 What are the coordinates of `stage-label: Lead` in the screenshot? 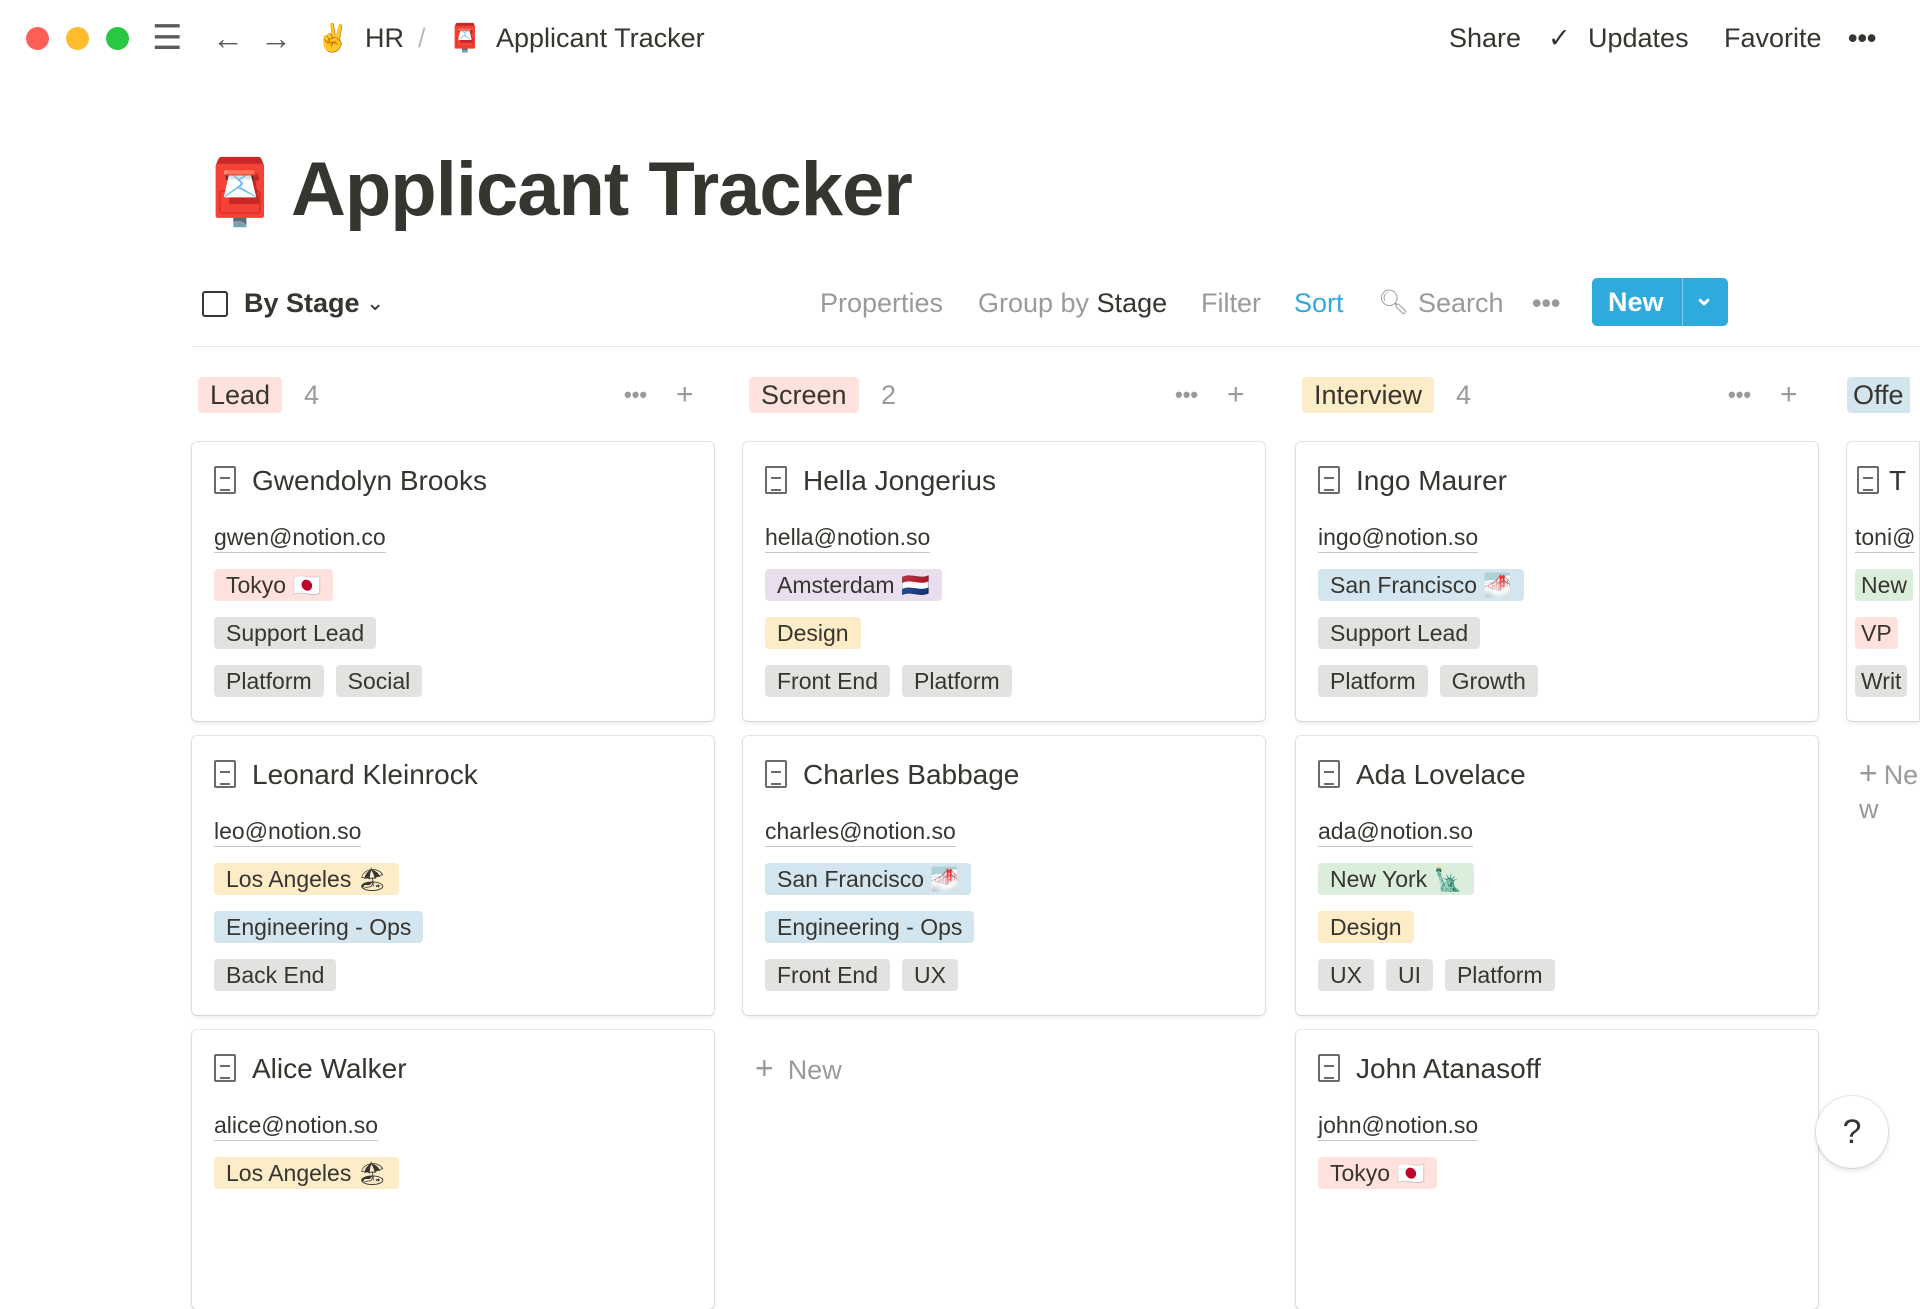 It's located at (240, 395).